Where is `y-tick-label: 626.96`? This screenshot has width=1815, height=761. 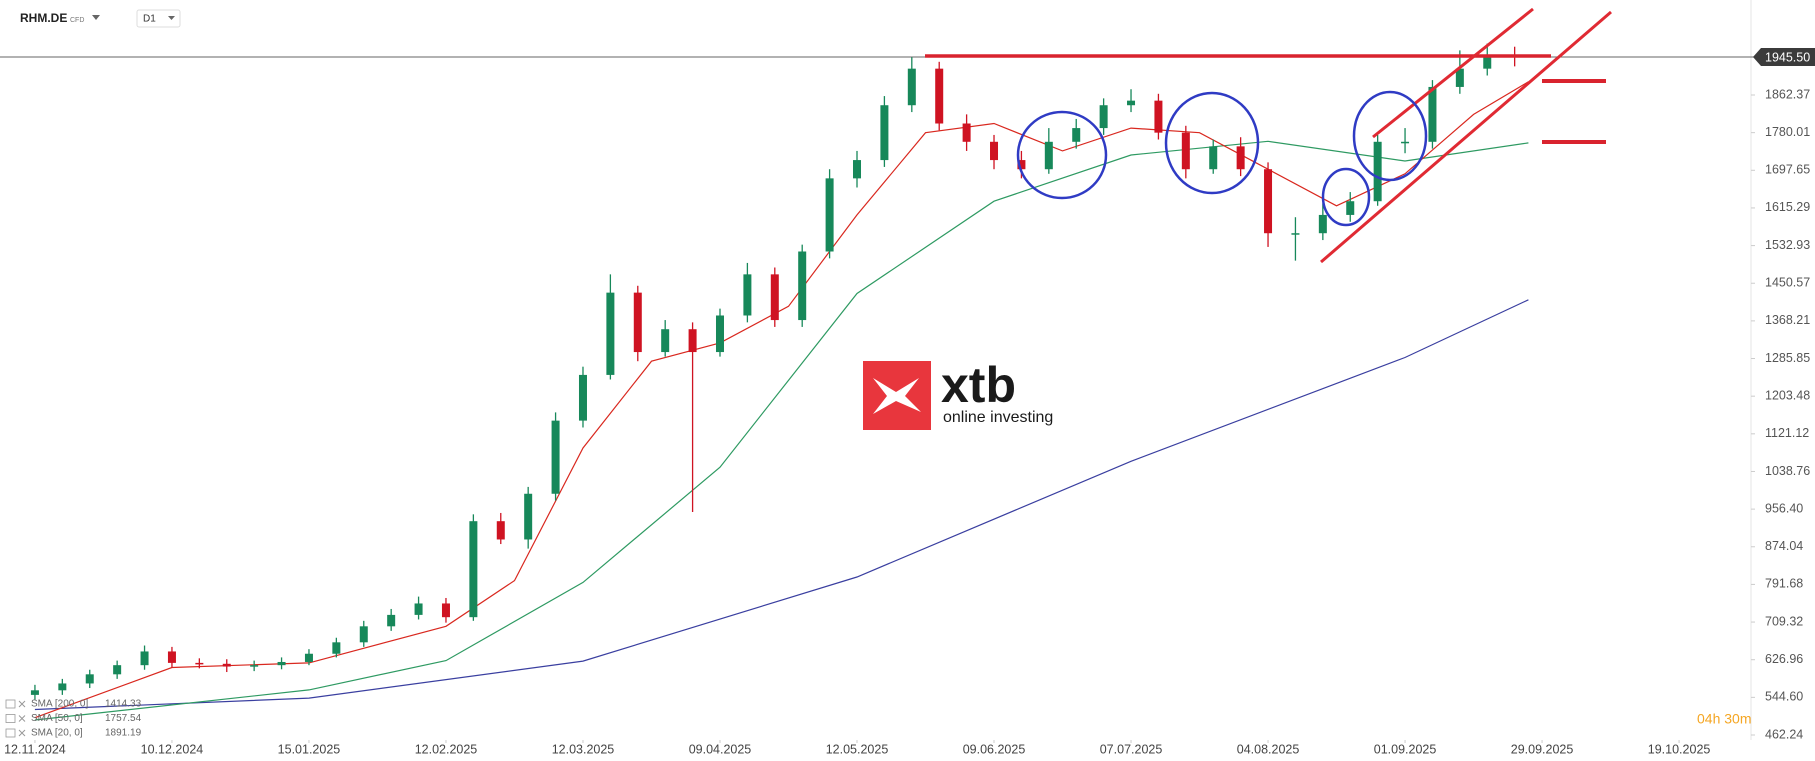
y-tick-label: 626.96 is located at coordinates (1784, 659).